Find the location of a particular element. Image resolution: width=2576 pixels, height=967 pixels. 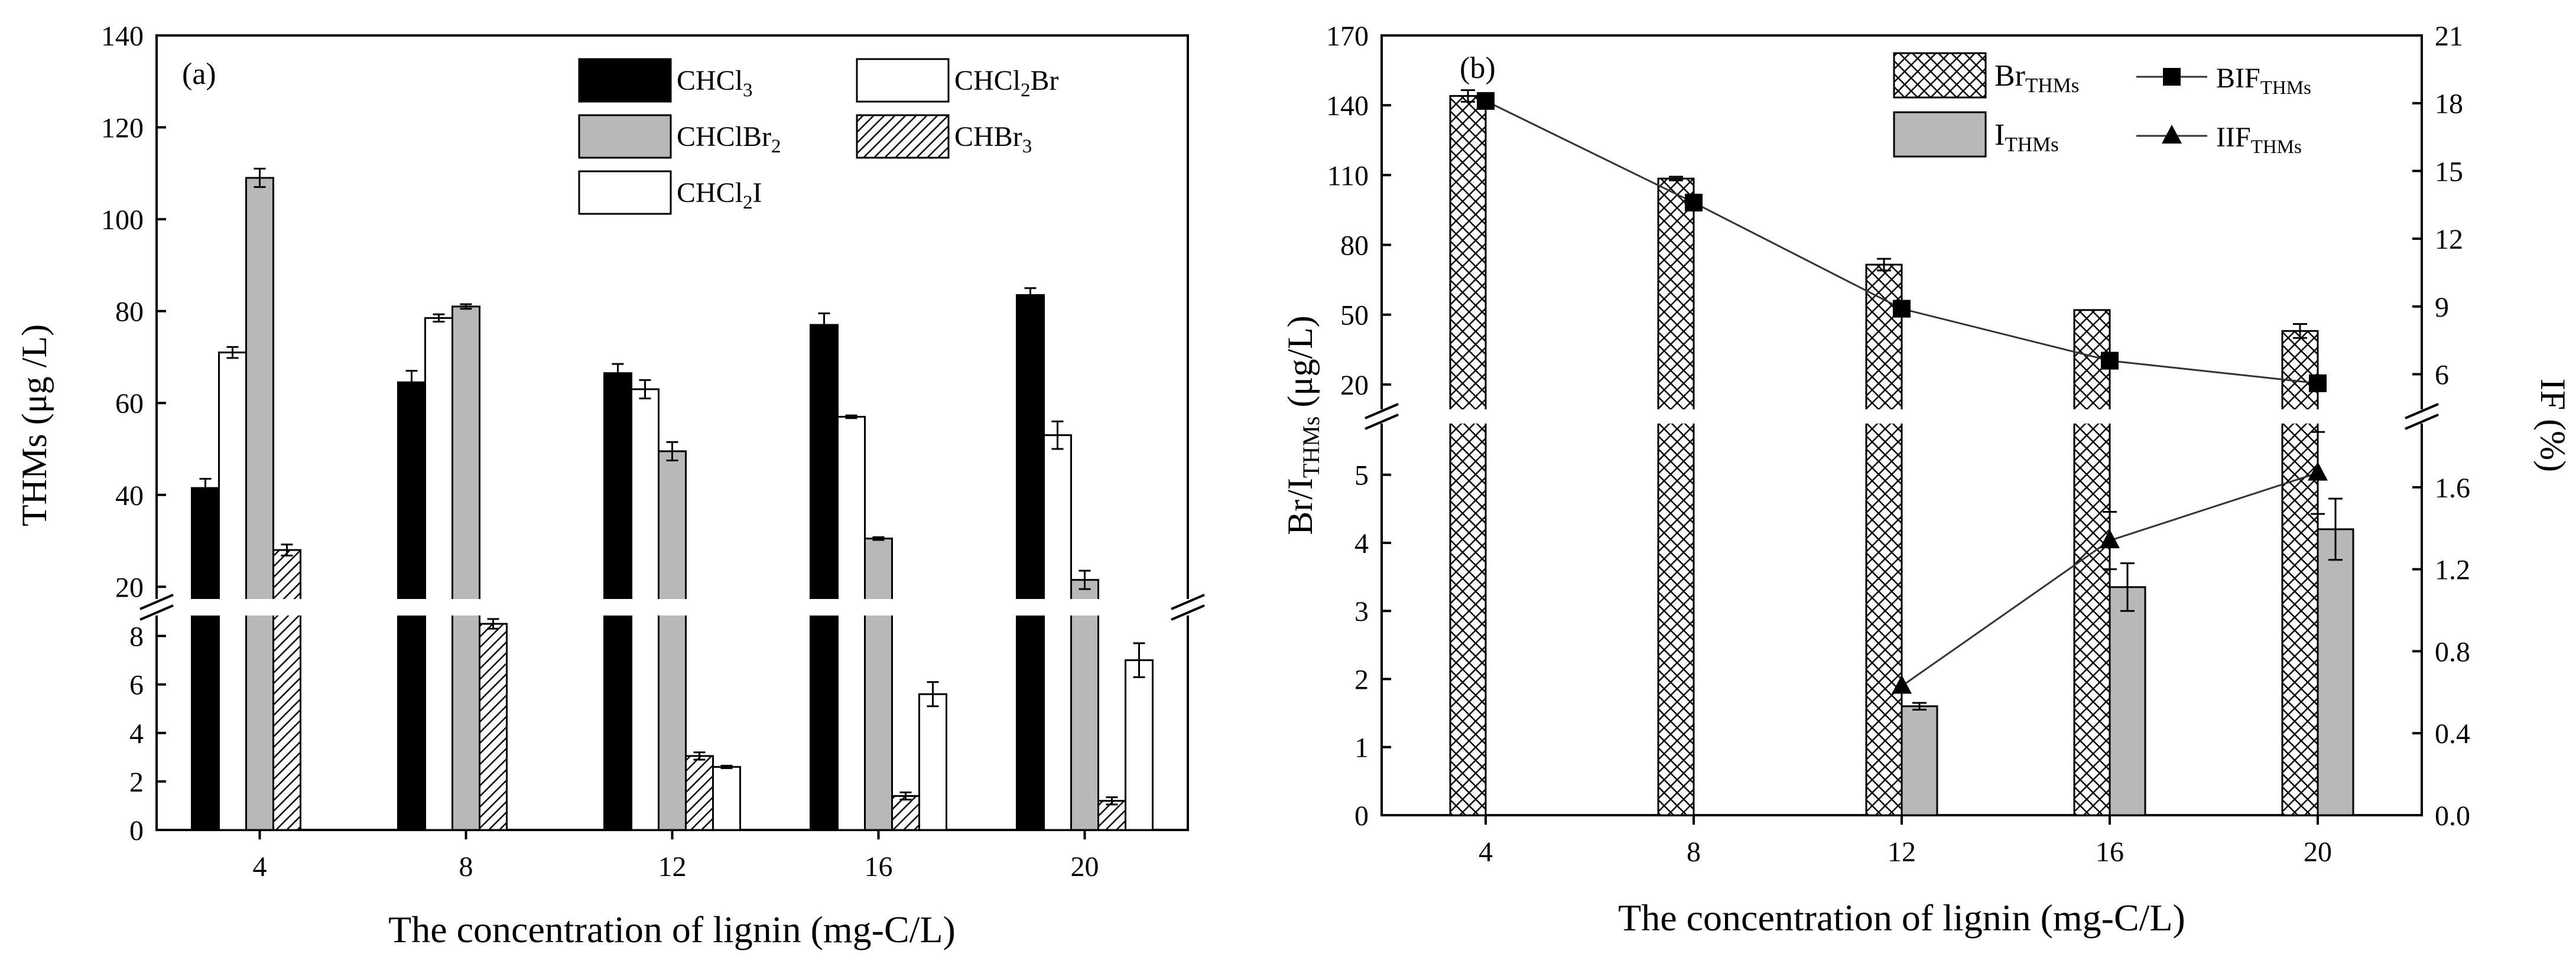

break-gap is located at coordinates (672, 607).